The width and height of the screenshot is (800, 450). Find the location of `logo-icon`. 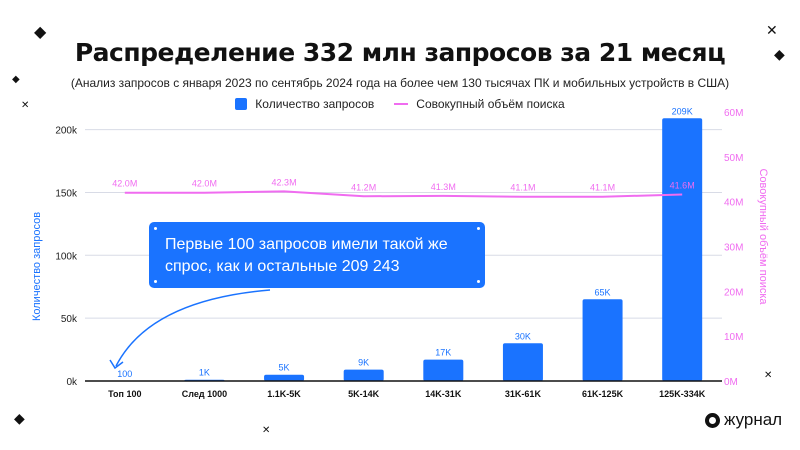

logo-icon is located at coordinates (712, 420).